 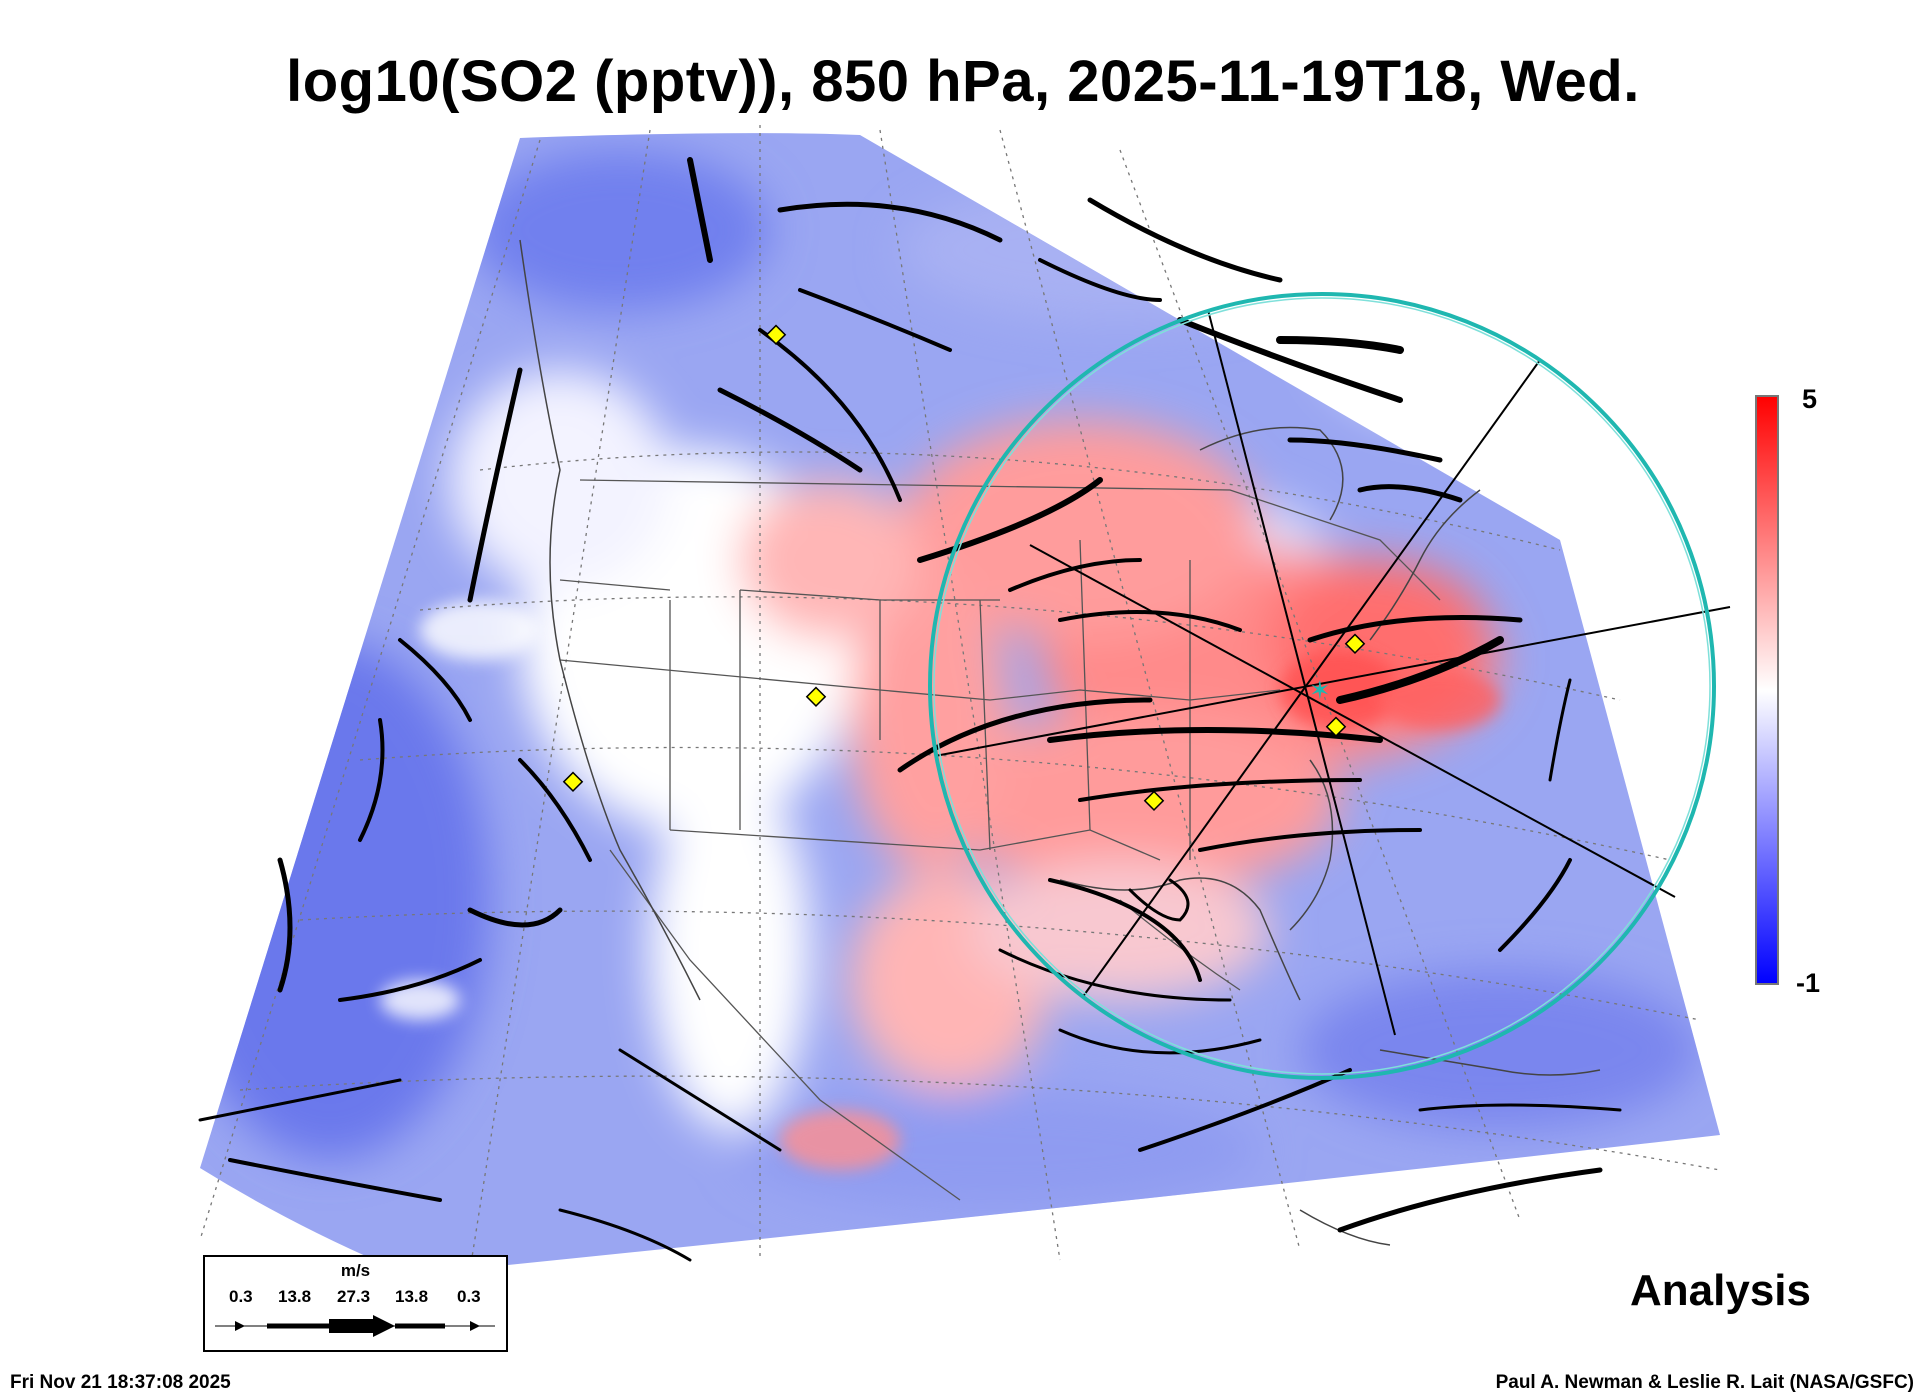 I want to click on analysis-label: Analysis, so click(x=1720, y=1290).